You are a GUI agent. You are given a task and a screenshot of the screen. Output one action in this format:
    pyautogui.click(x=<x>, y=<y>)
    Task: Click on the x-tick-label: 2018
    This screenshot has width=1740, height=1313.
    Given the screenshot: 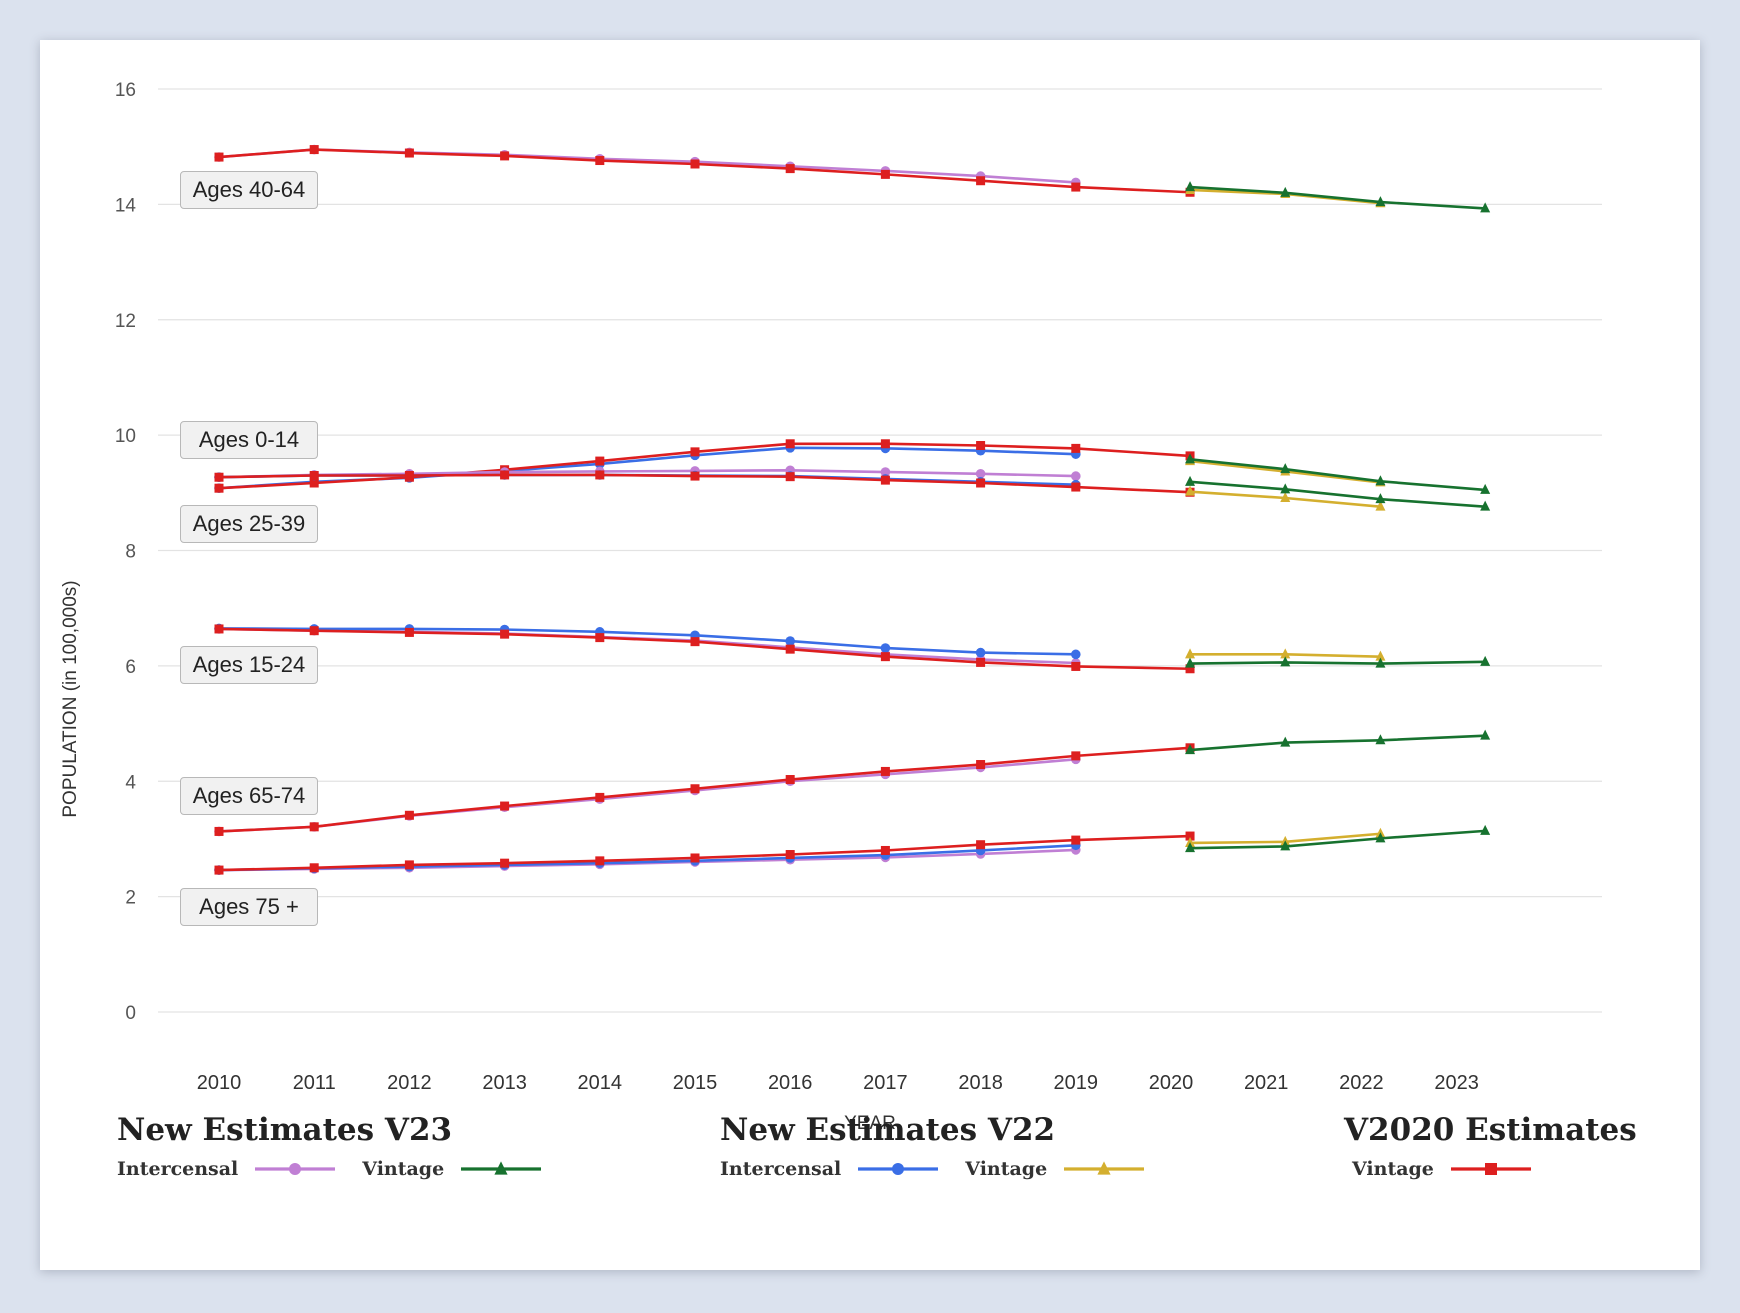 What is the action you would take?
    pyautogui.click(x=980, y=1083)
    